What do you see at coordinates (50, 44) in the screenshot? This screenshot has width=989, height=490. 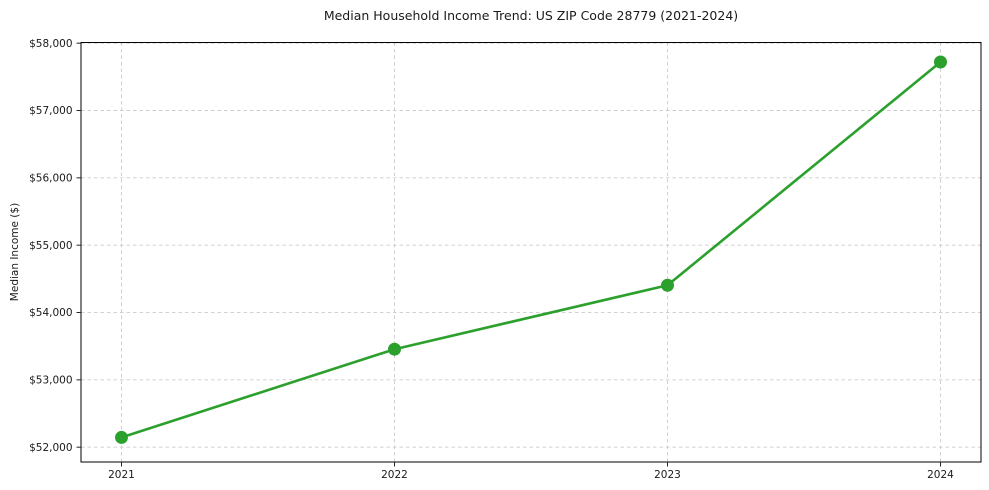 I see `y-tick-label: $58,000` at bounding box center [50, 44].